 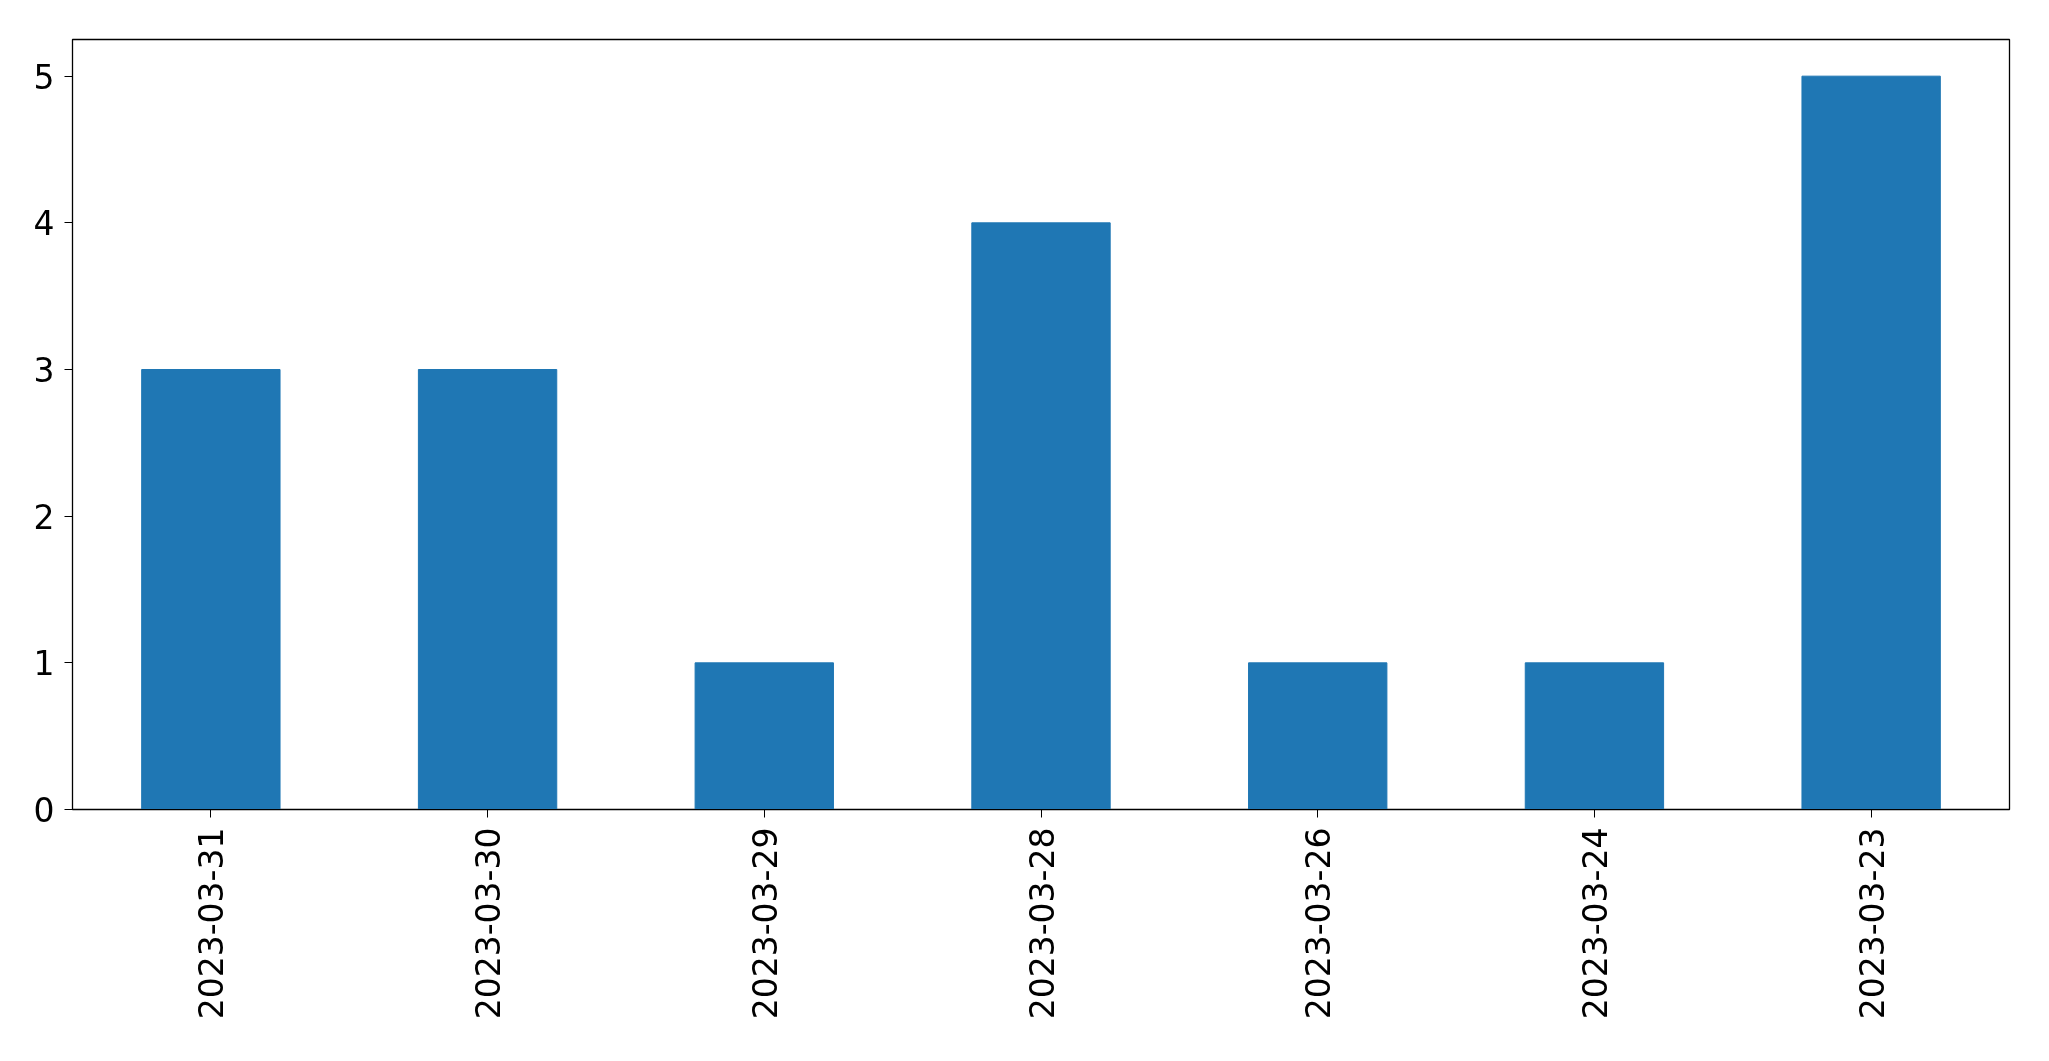 I want to click on x-tick-label: 2023-03-28, so click(x=1042, y=923).